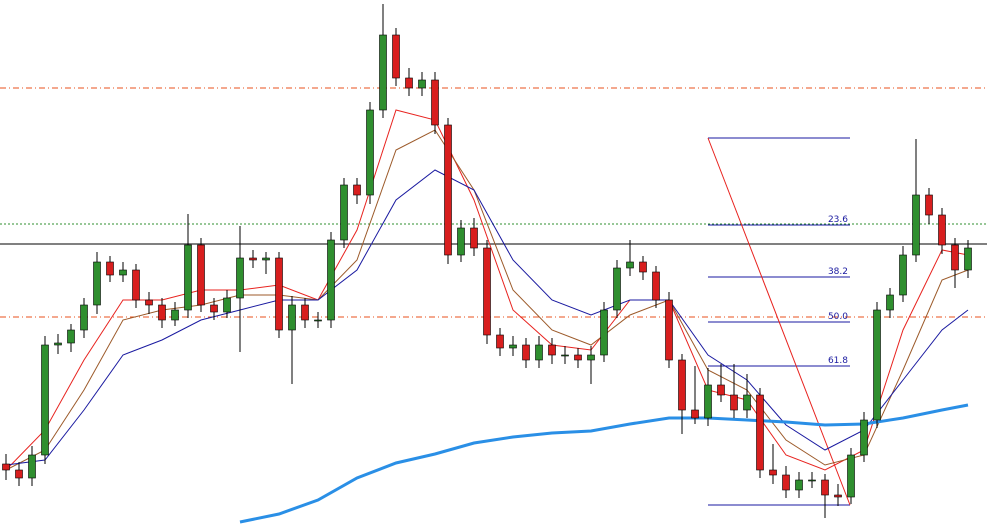  I want to click on fib-label: 38.2, so click(838, 272).